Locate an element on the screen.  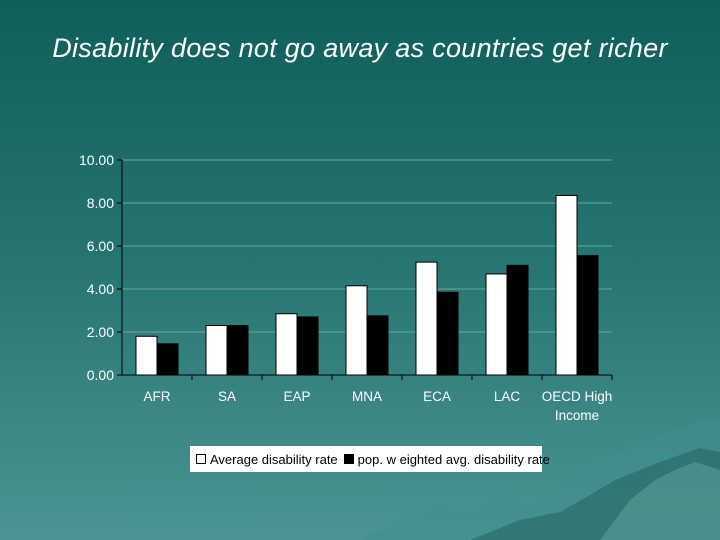
y-tick-label: 10.00 is located at coordinates (96, 160).